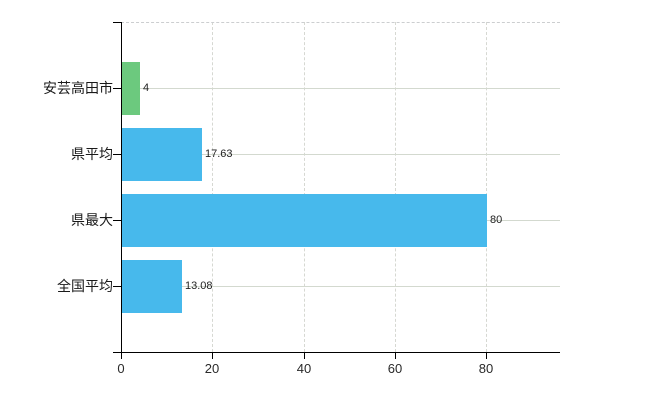 The image size is (650, 400). I want to click on category-label: 安芸高田市, so click(78, 88).